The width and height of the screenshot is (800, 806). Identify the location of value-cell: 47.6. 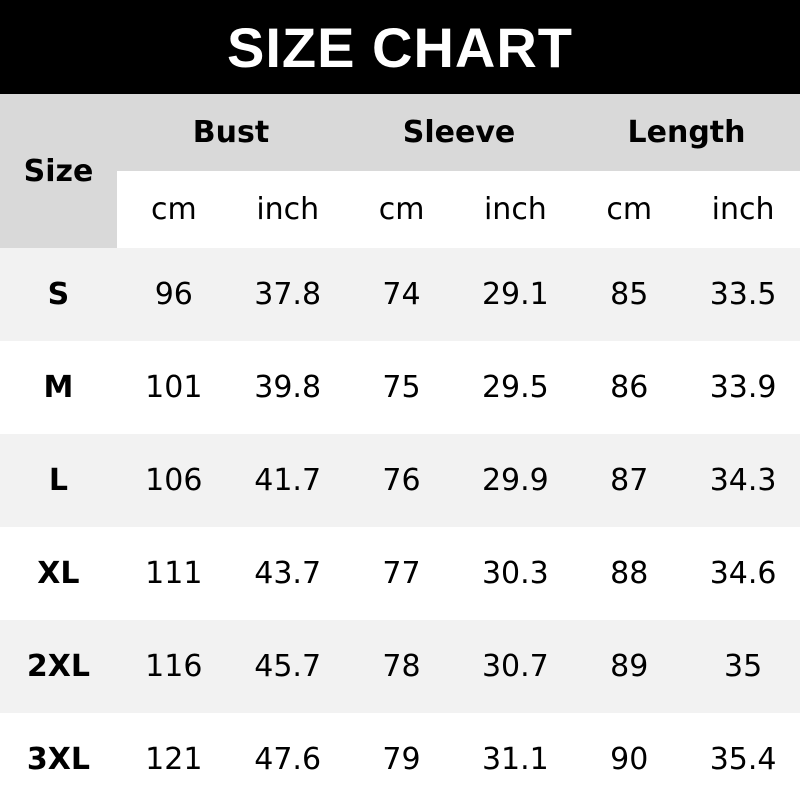
(288, 759).